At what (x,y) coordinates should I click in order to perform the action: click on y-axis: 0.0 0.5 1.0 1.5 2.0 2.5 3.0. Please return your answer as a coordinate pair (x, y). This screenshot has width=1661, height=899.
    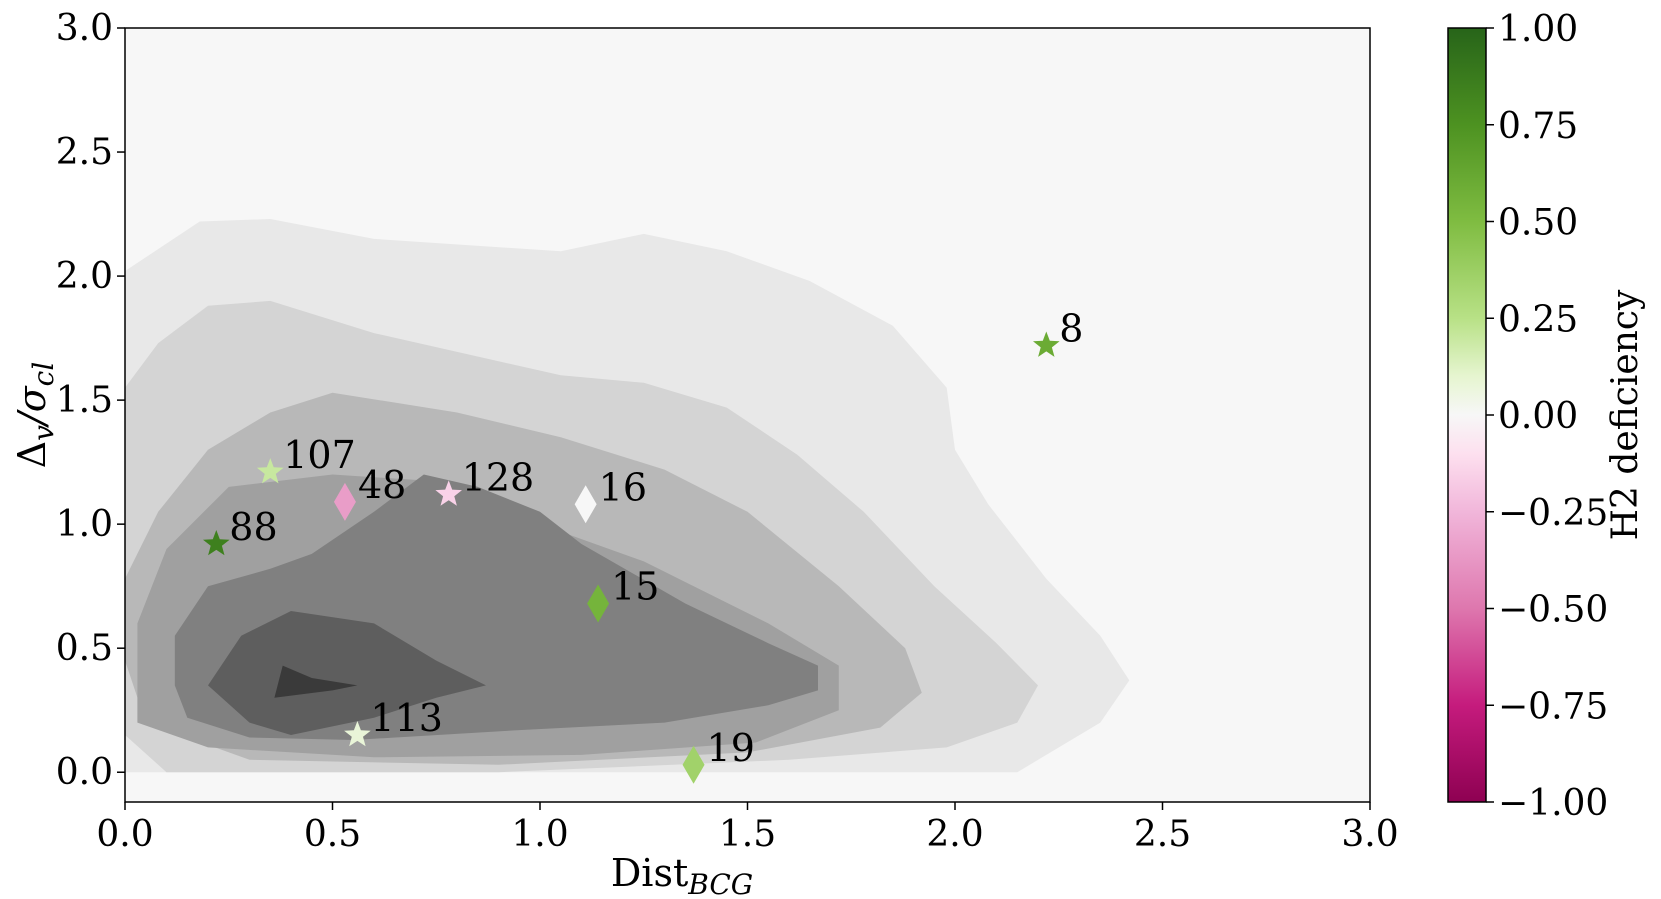
    Looking at the image, I should click on (90, 400).